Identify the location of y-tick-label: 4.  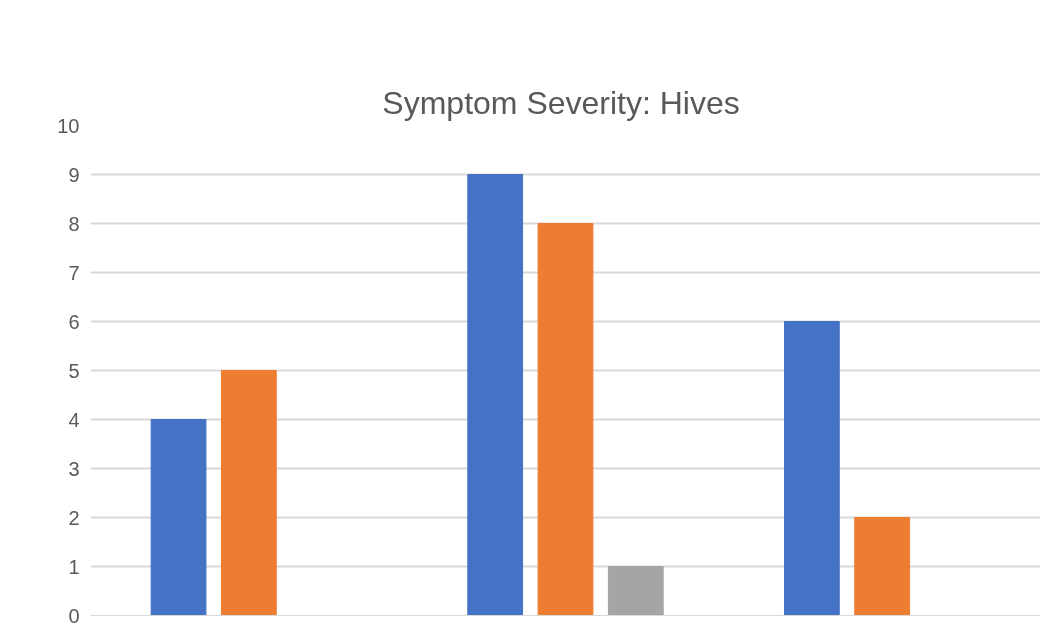
(74, 419).